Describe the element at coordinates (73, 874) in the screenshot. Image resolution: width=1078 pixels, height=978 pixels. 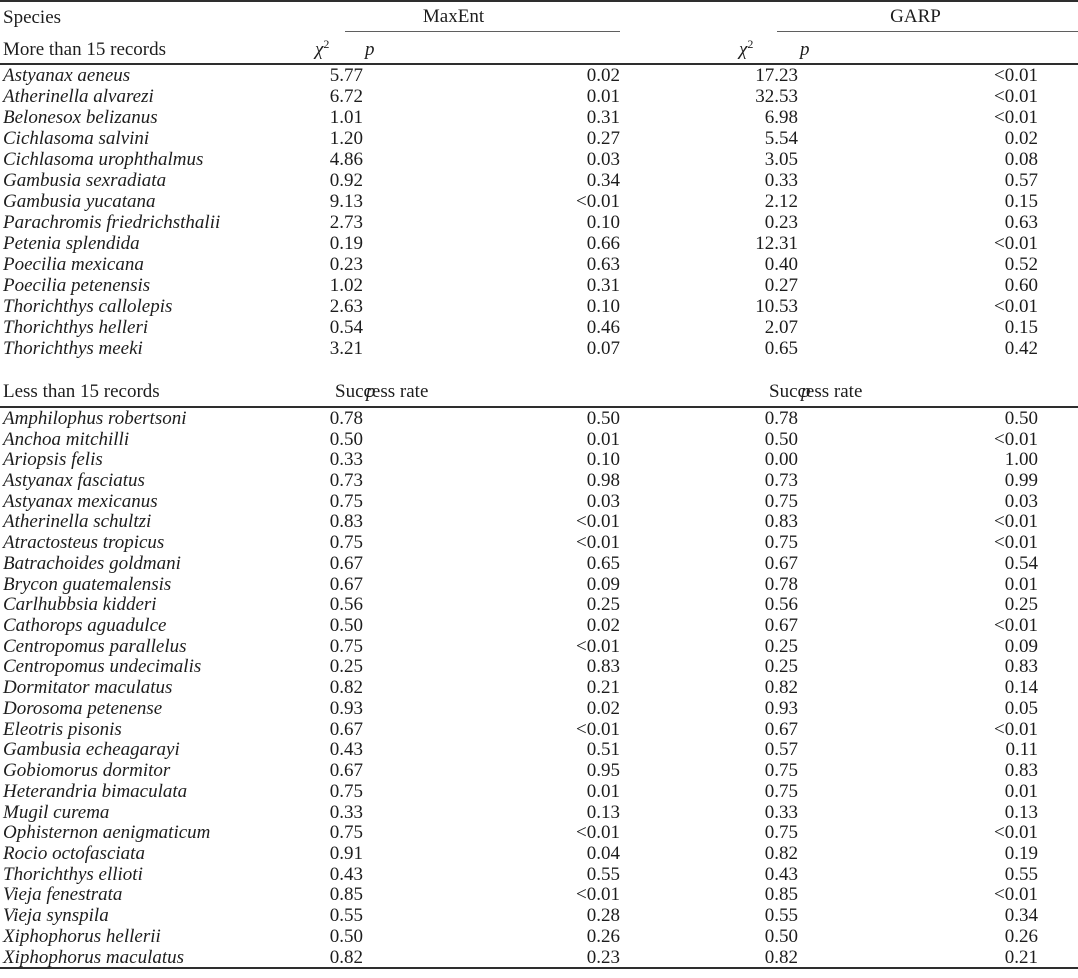
I see `species-name: Thorichthys ellioti` at that location.